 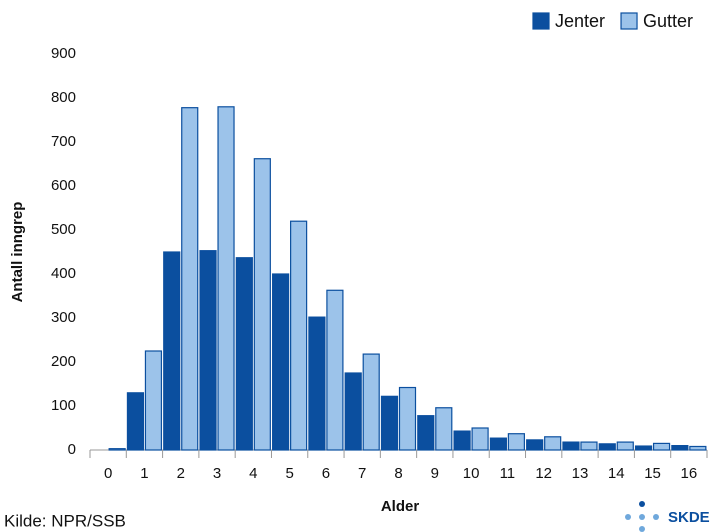 What do you see at coordinates (181, 473) in the screenshot?
I see `x-tick-label: 2` at bounding box center [181, 473].